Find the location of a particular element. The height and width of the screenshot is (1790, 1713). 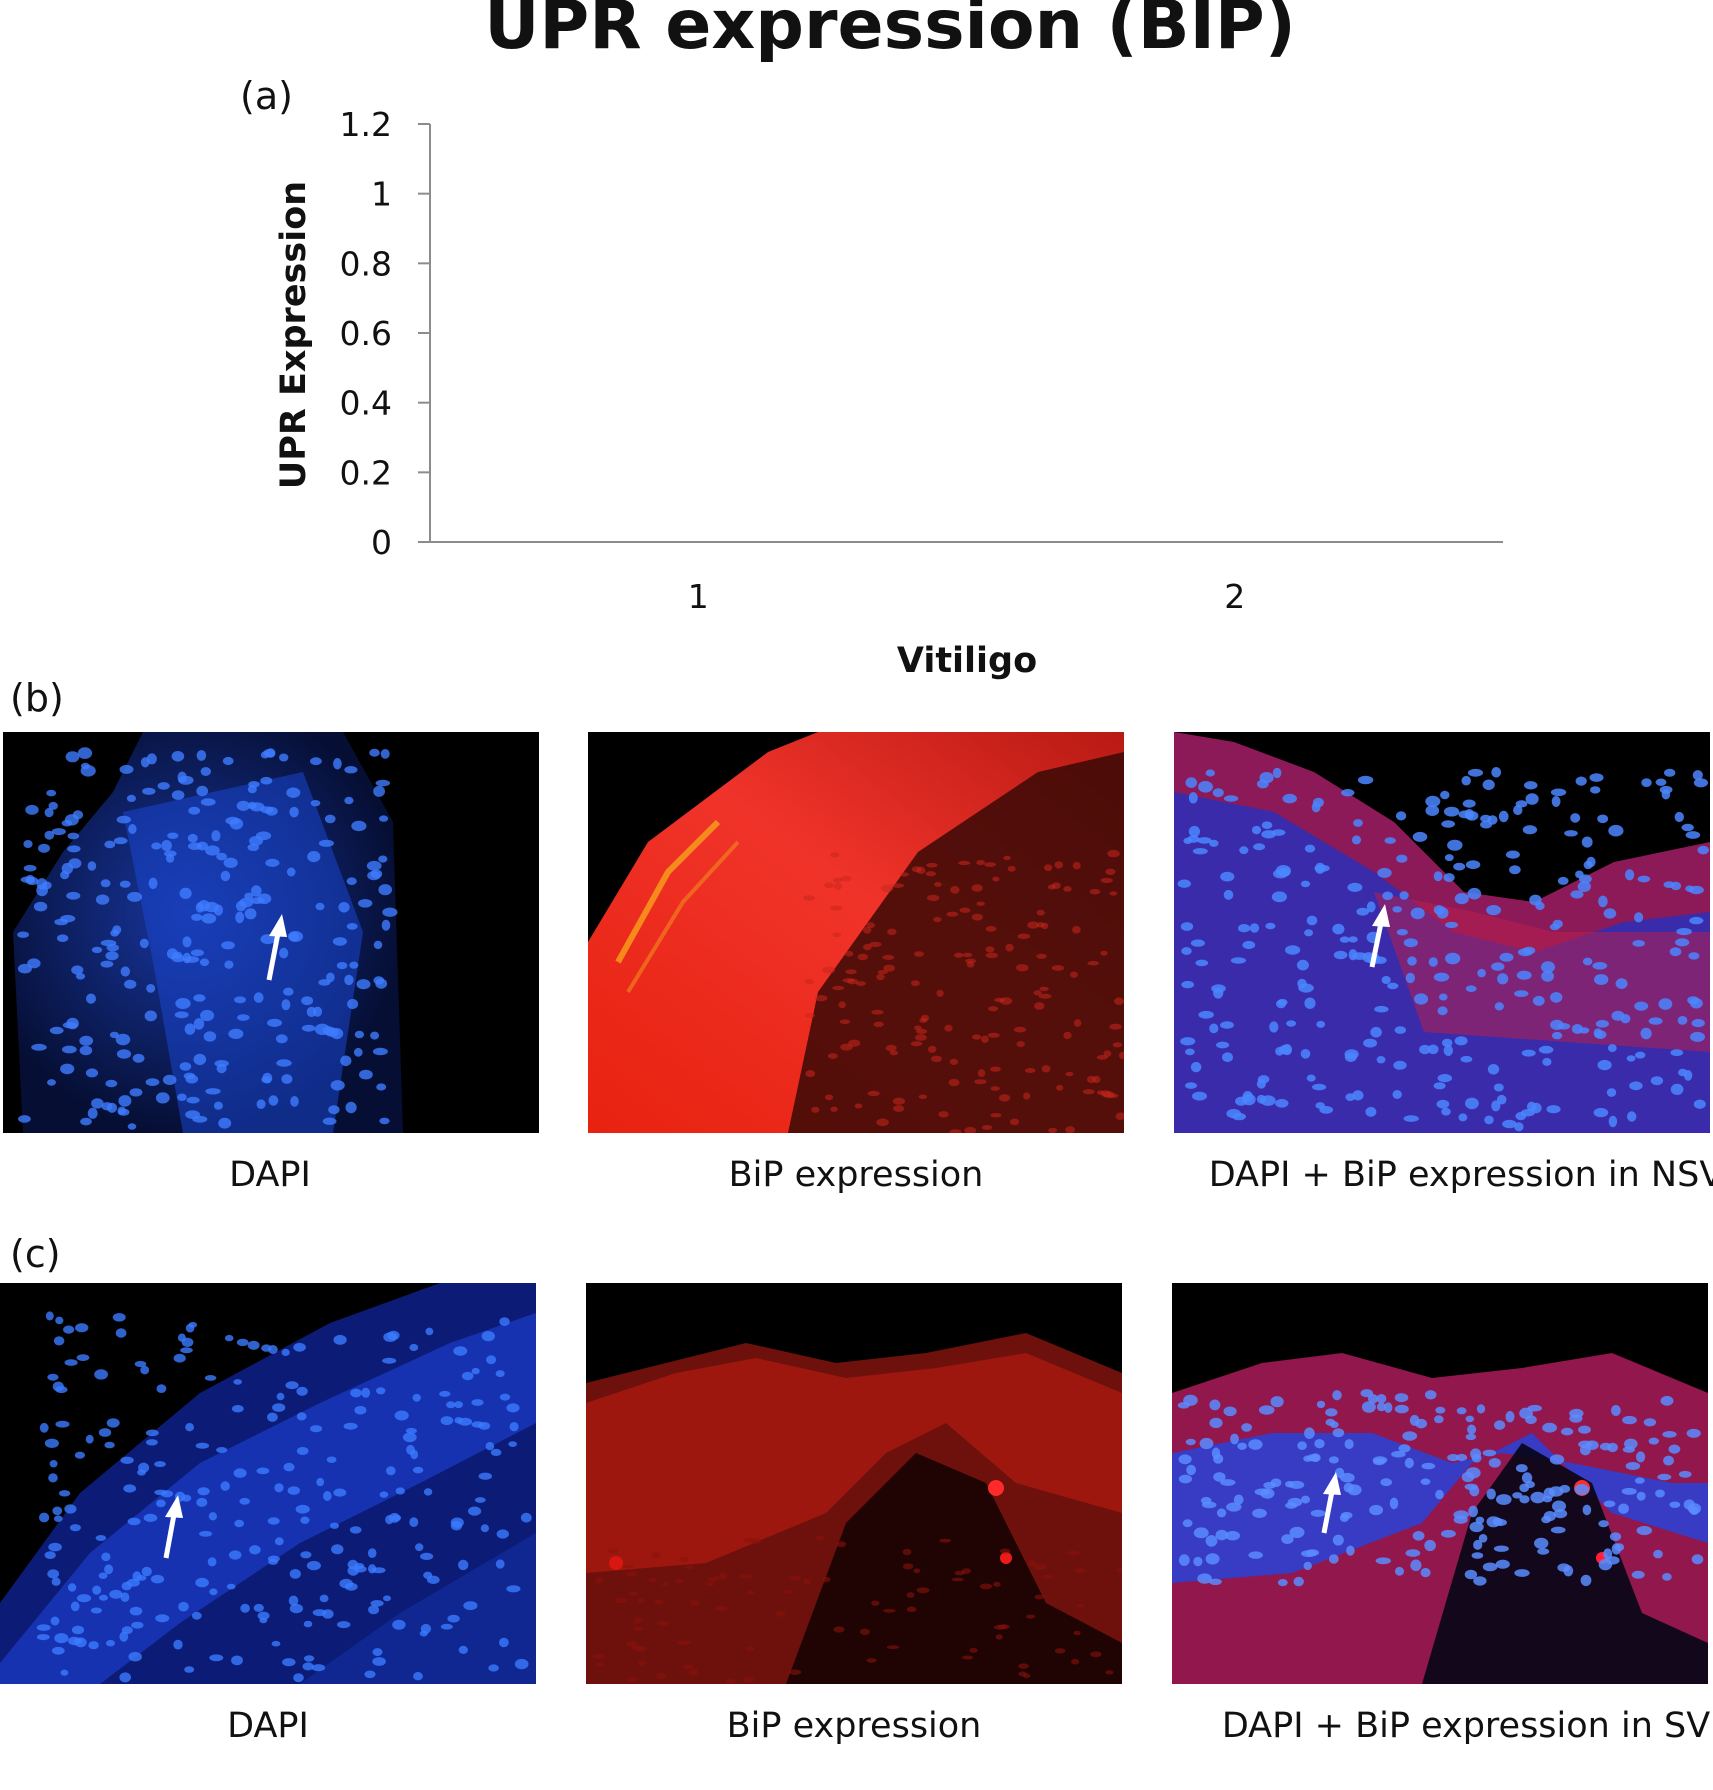

caption-c-bip: BiP expression is located at coordinates (854, 1726).